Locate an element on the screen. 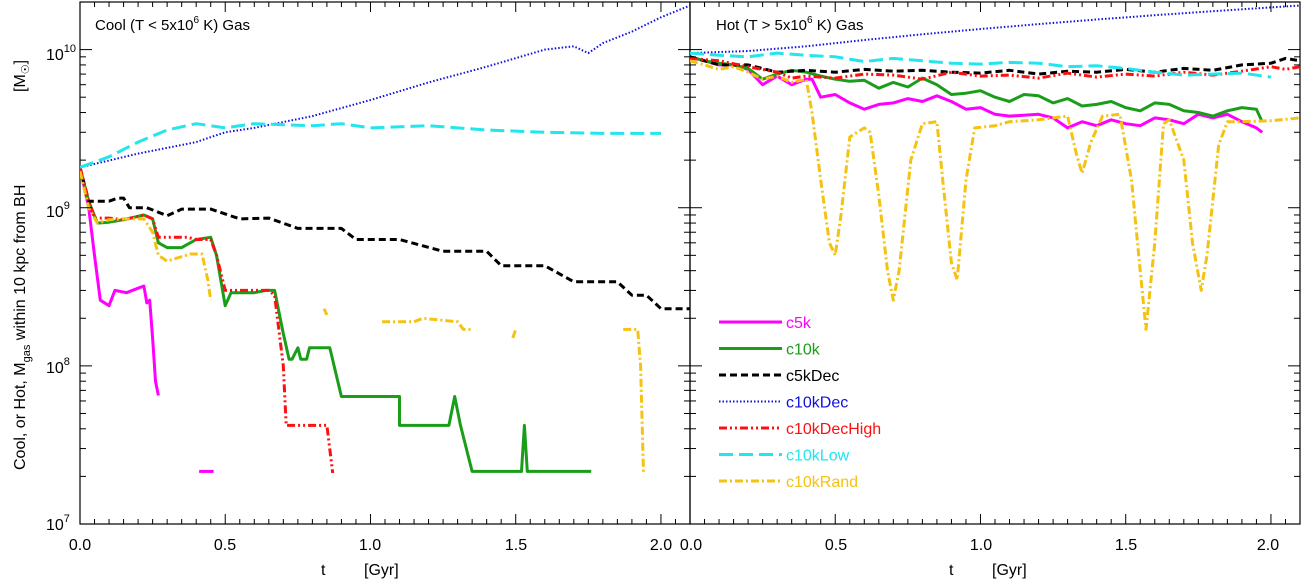 Image resolution: width=1303 pixels, height=584 pixels. xtick-labels-hot: 0.0 0.5 1.0 1.5 2.0 is located at coordinates (979, 545).